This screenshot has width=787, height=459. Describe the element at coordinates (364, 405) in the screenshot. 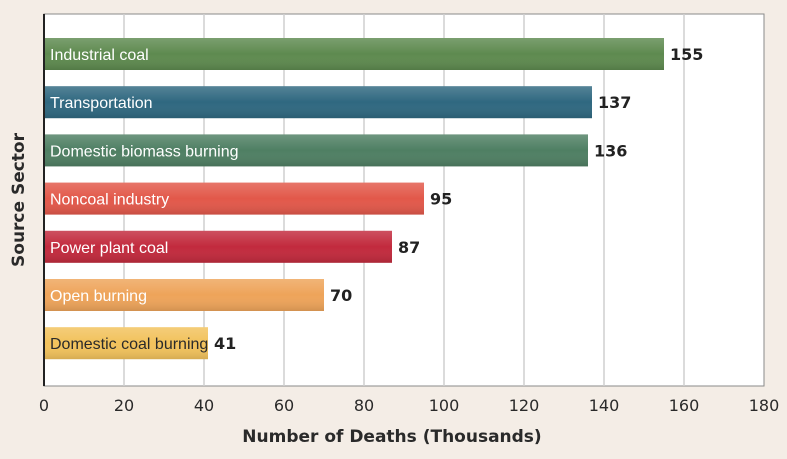

I see `x-tick-label: 80` at that location.